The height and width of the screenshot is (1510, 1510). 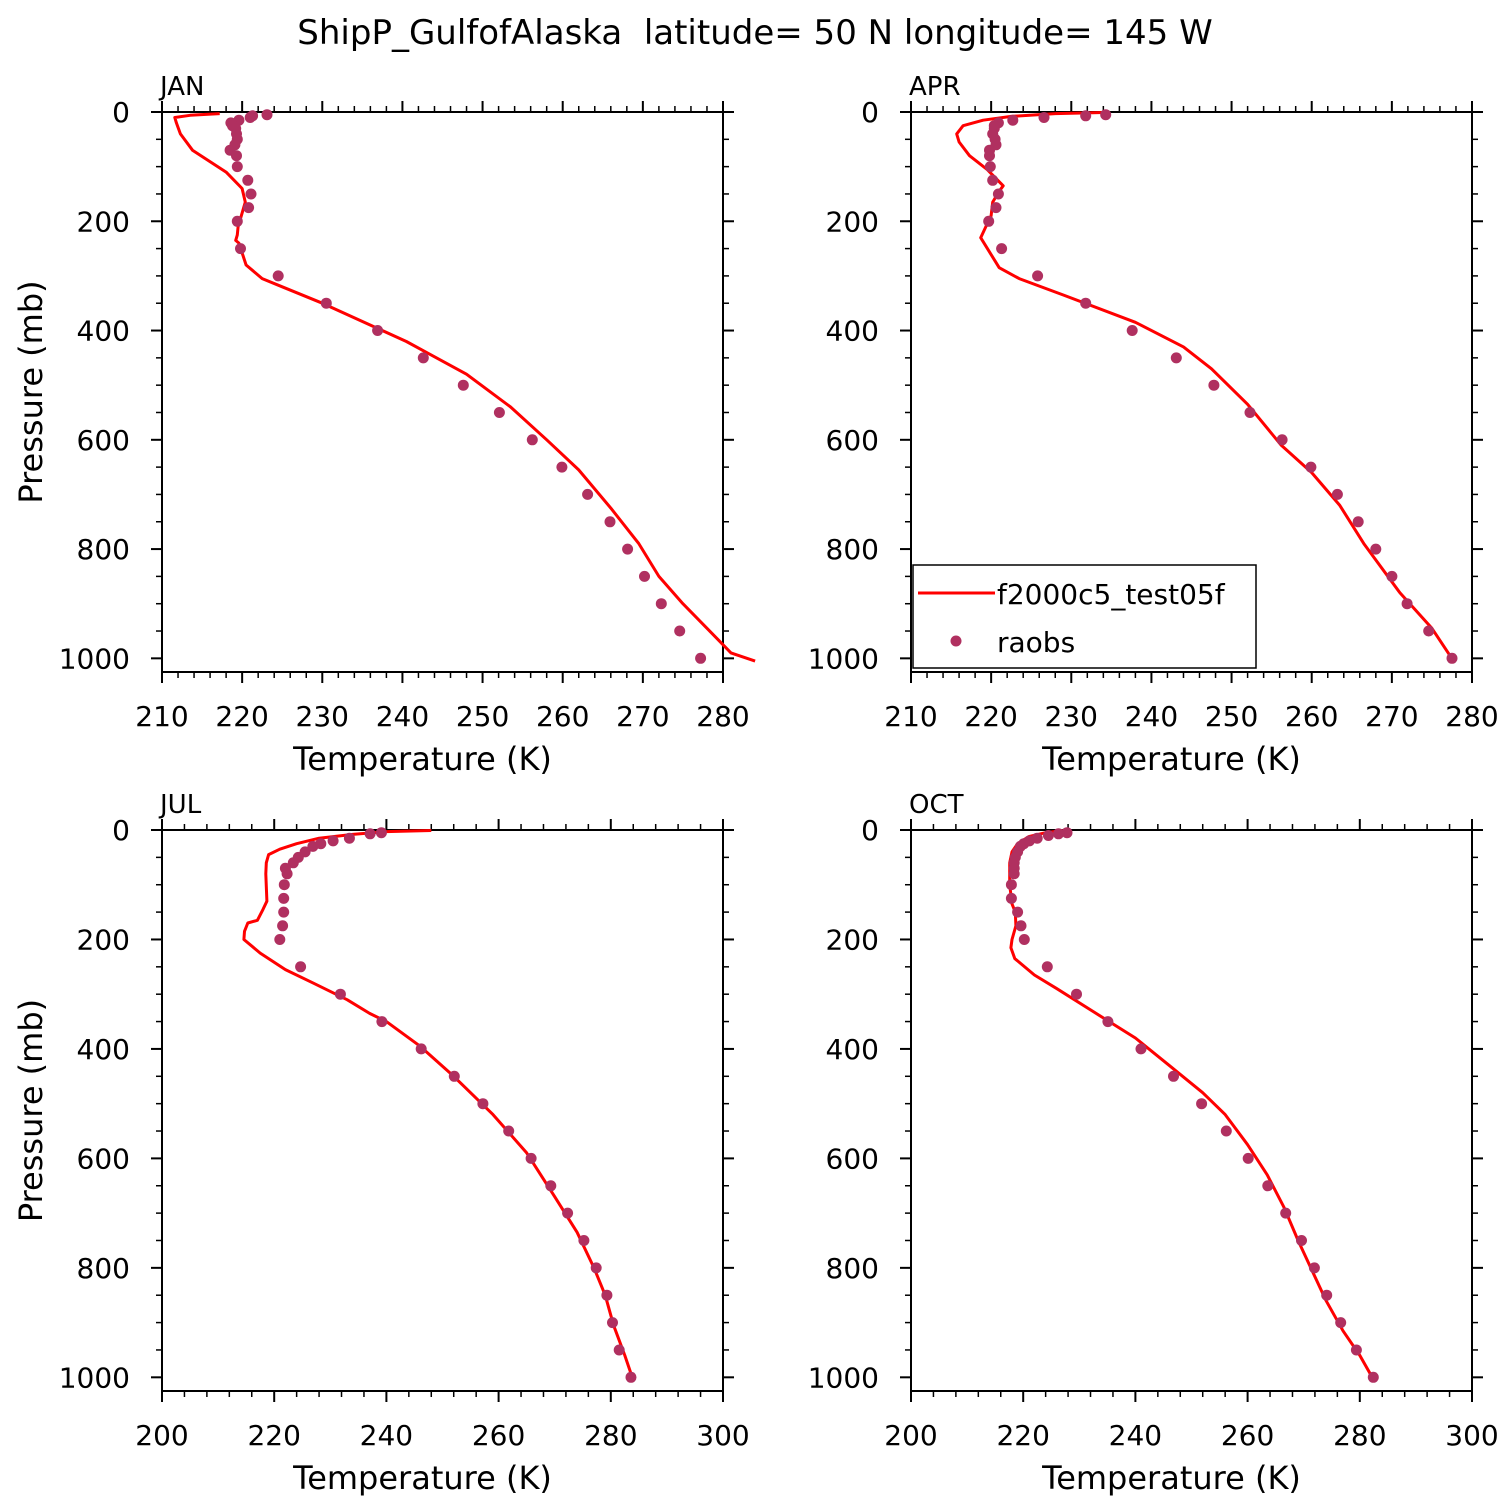 I want to click on x-tick-label: 220, so click(x=1022, y=1435).